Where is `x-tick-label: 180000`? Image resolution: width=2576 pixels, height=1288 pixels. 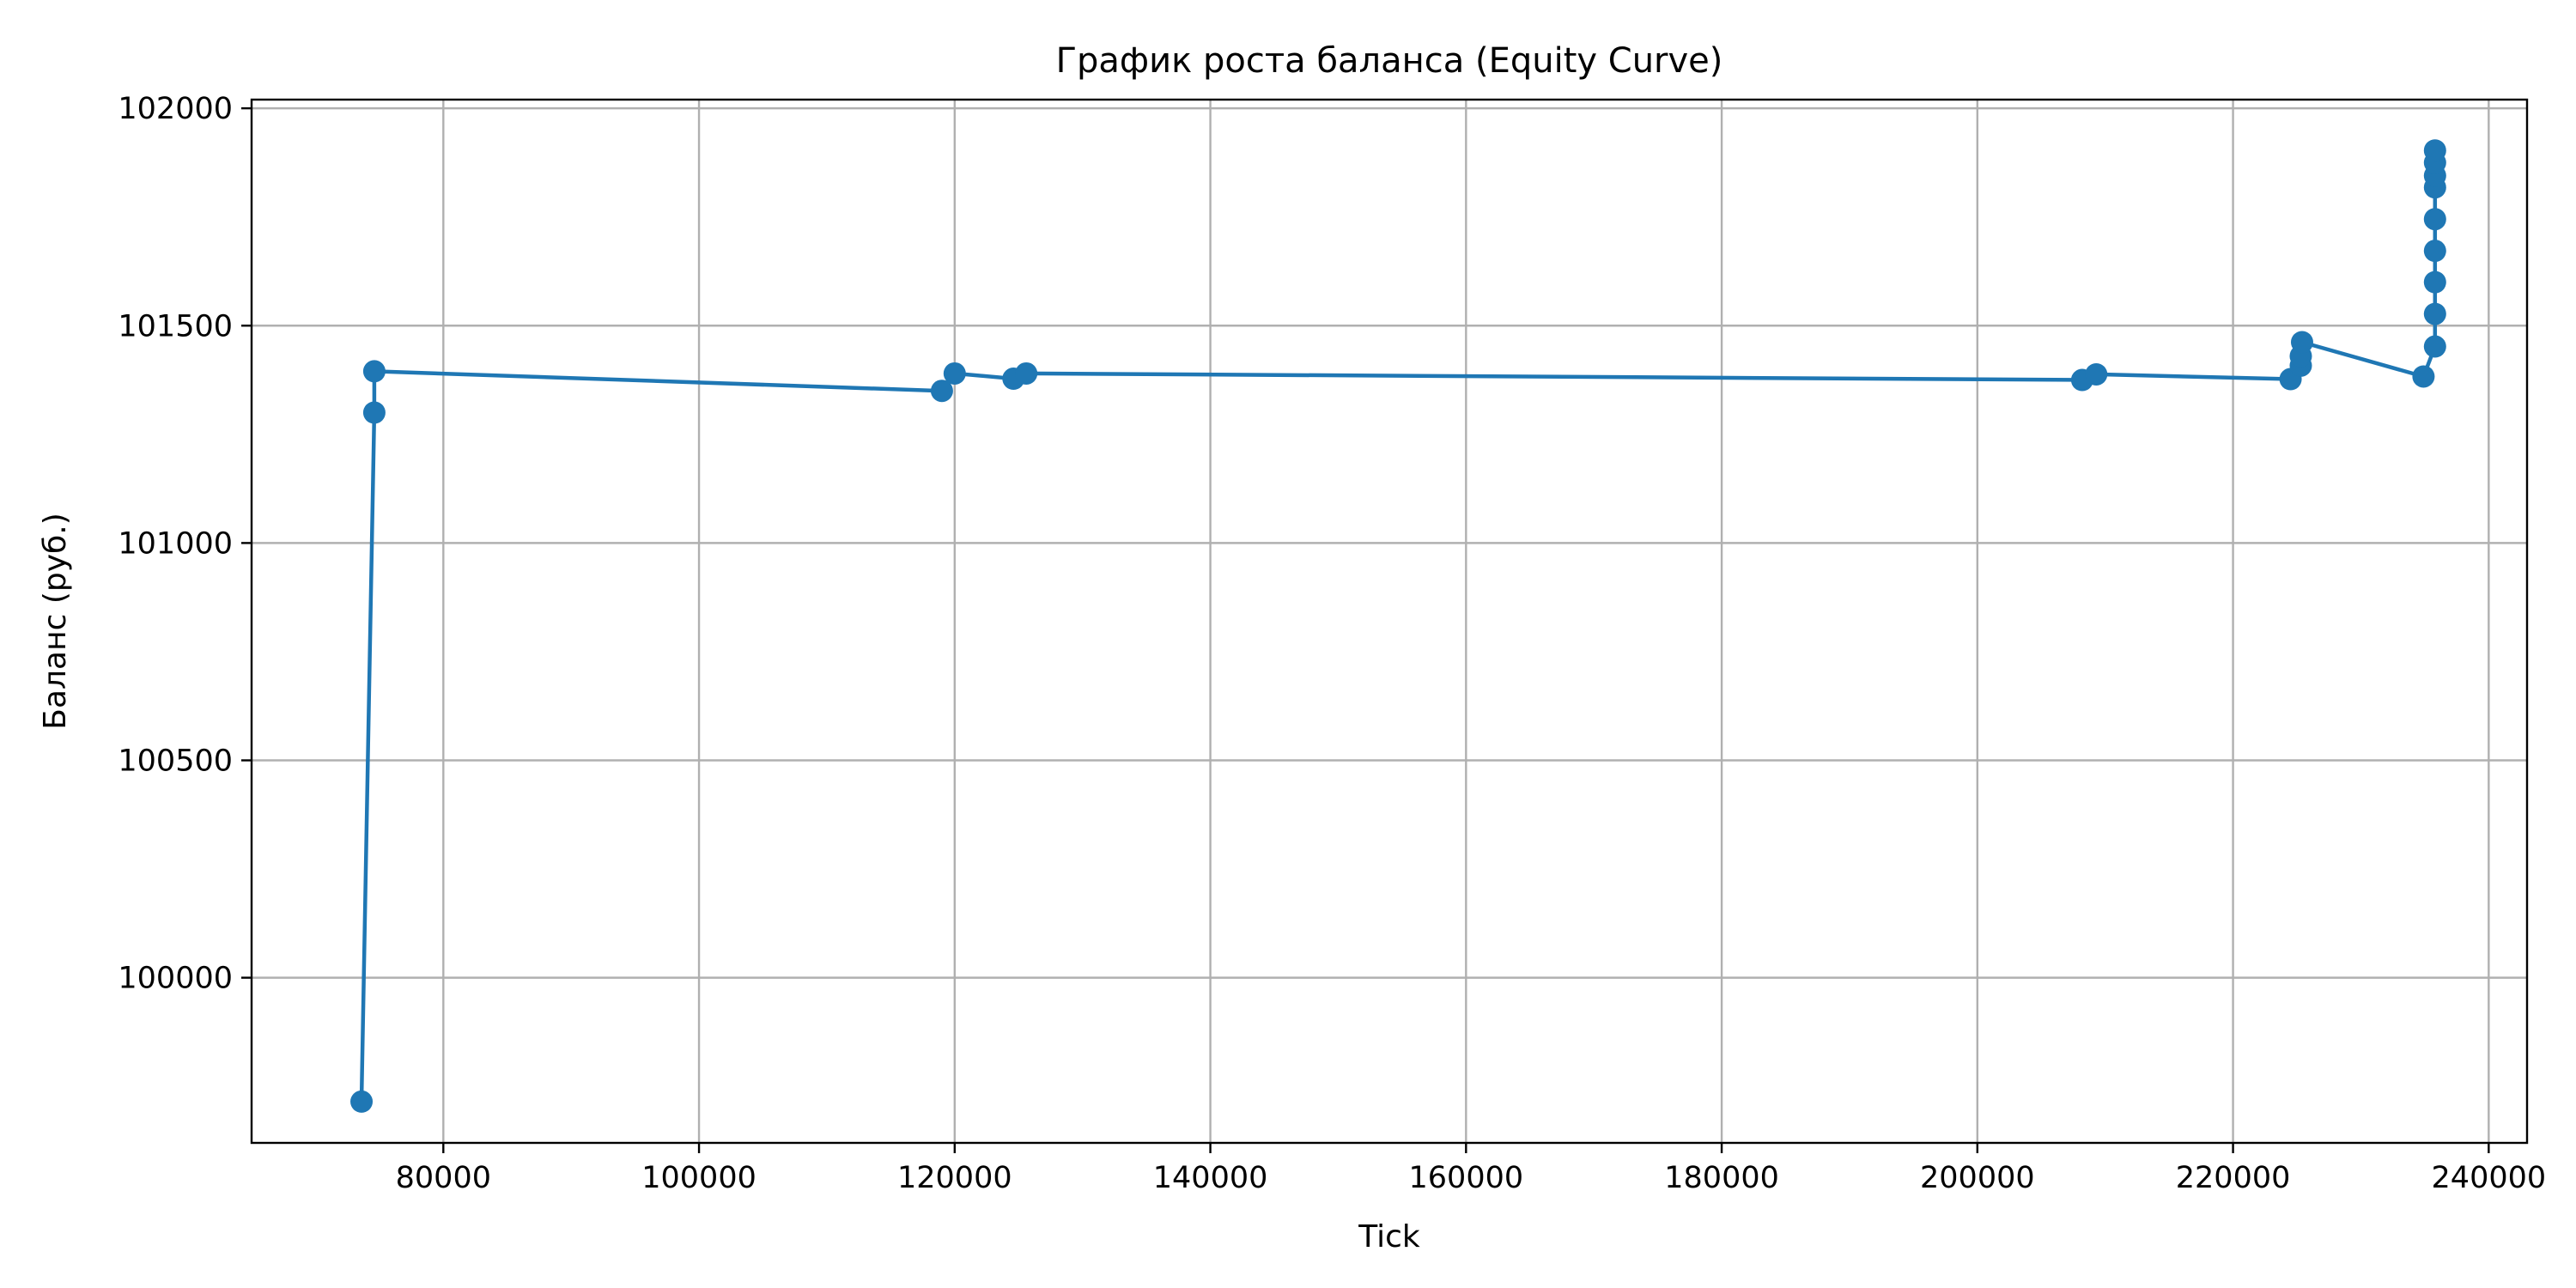
x-tick-label: 180000 is located at coordinates (1722, 1178).